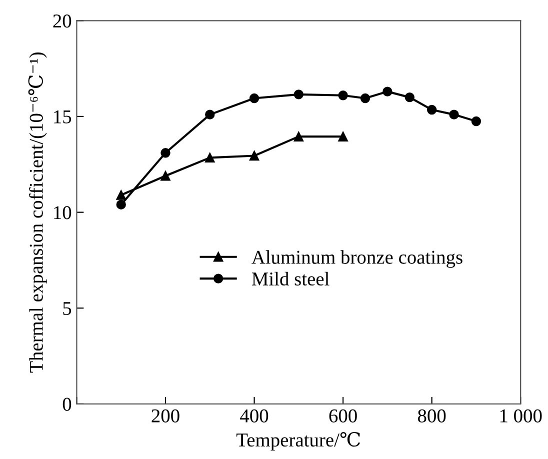 Image resolution: width=548 pixels, height=459 pixels. I want to click on y-tick-label: 0, so click(67, 404).